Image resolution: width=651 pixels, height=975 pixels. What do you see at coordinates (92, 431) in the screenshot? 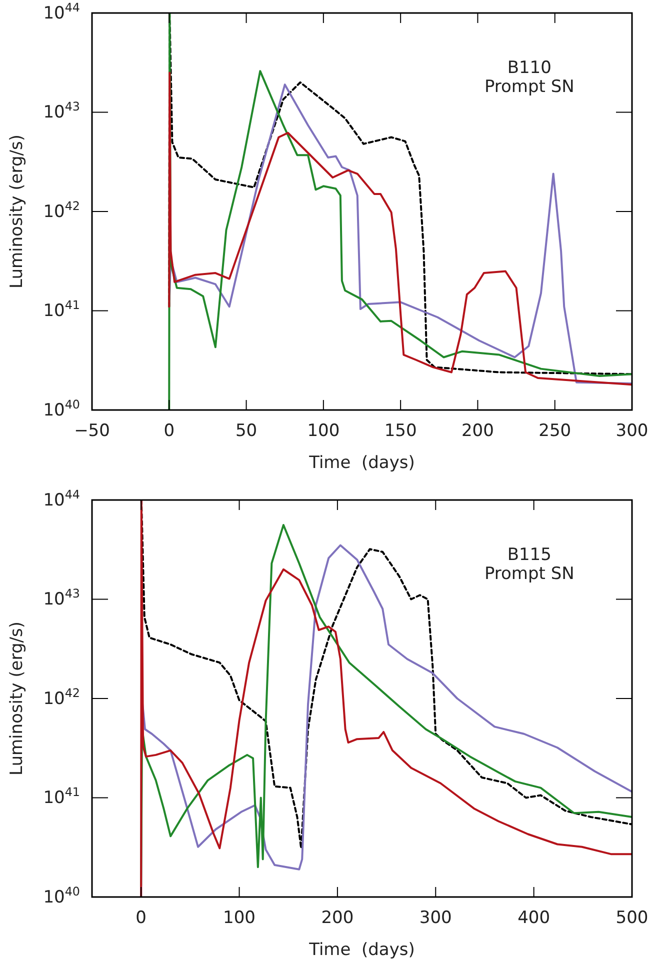
I see `x-tick-label: −50` at bounding box center [92, 431].